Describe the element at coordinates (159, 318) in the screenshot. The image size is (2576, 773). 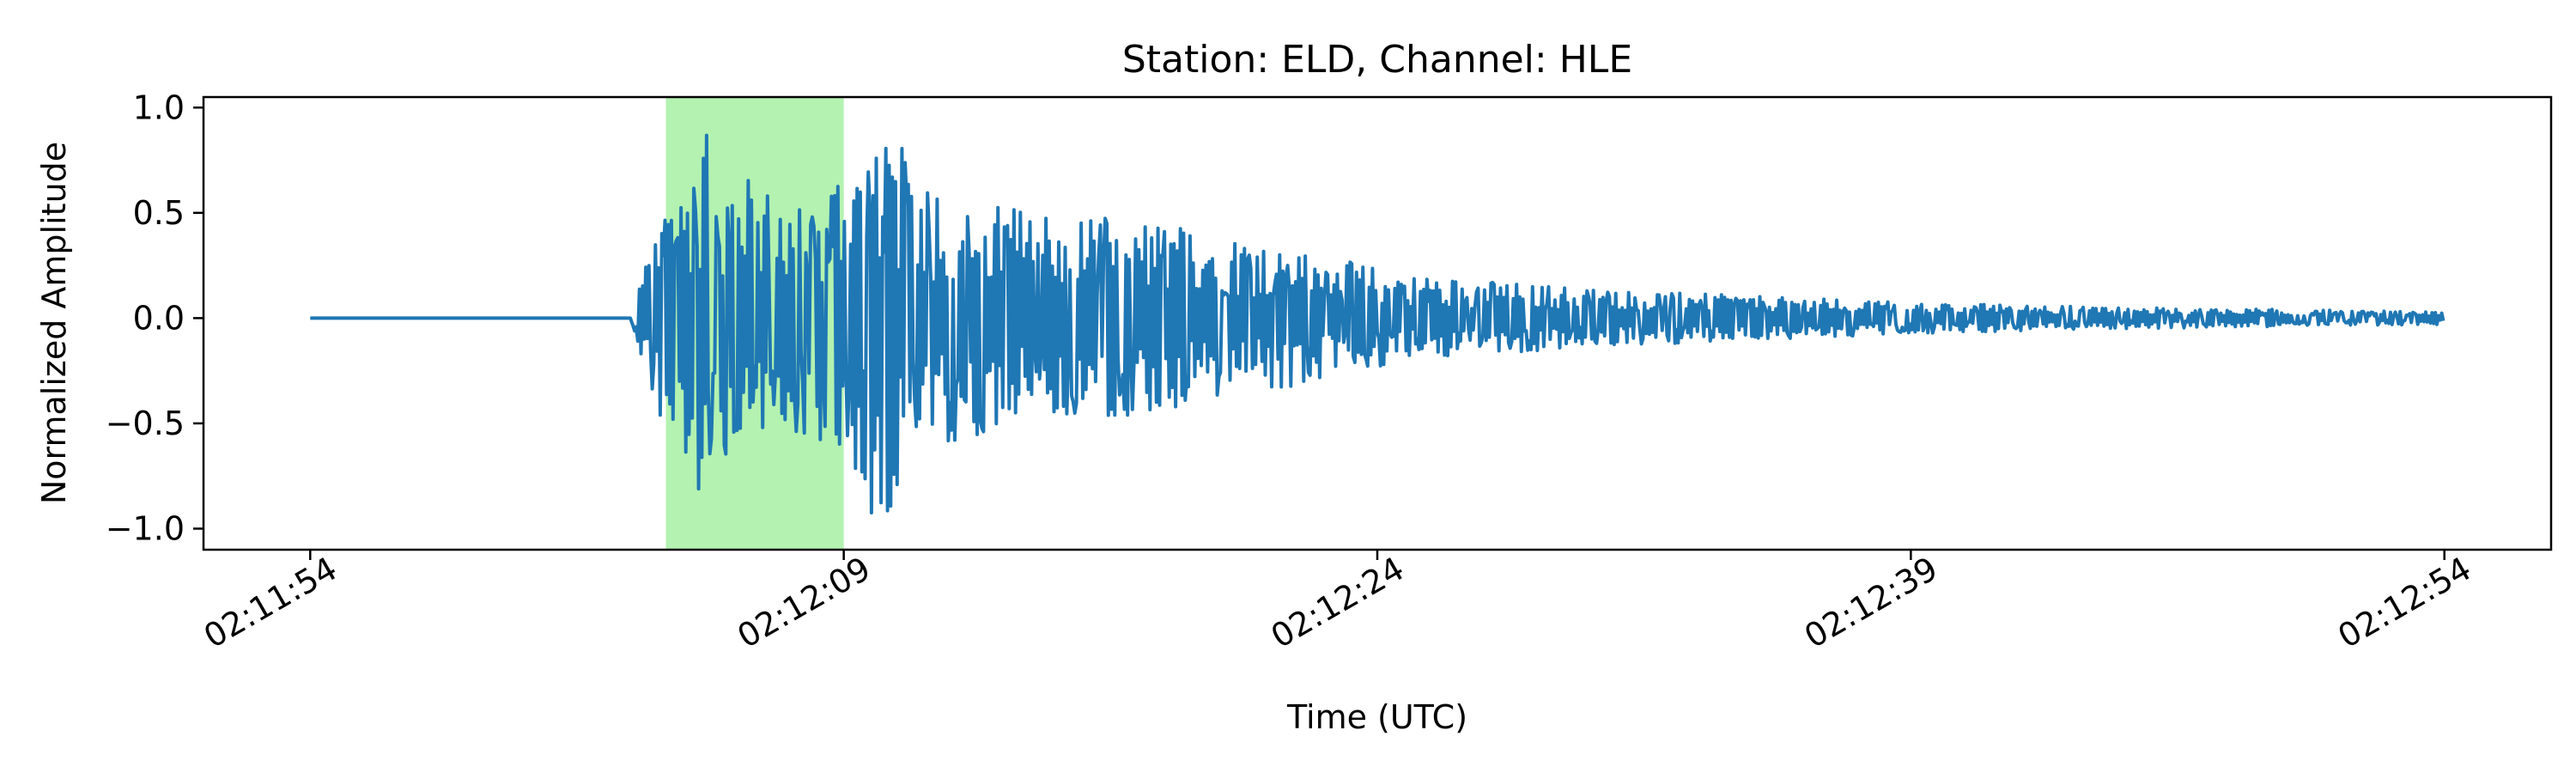
I see `y-tick-label: 0.0` at that location.